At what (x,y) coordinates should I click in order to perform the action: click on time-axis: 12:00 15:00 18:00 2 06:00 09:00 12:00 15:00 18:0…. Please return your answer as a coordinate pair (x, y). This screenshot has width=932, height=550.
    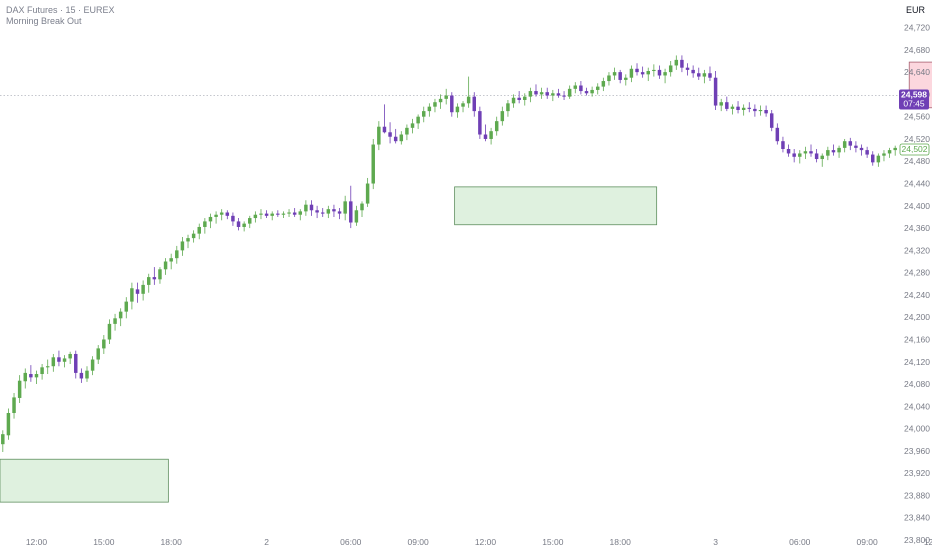
    Looking at the image, I should click on (479, 542).